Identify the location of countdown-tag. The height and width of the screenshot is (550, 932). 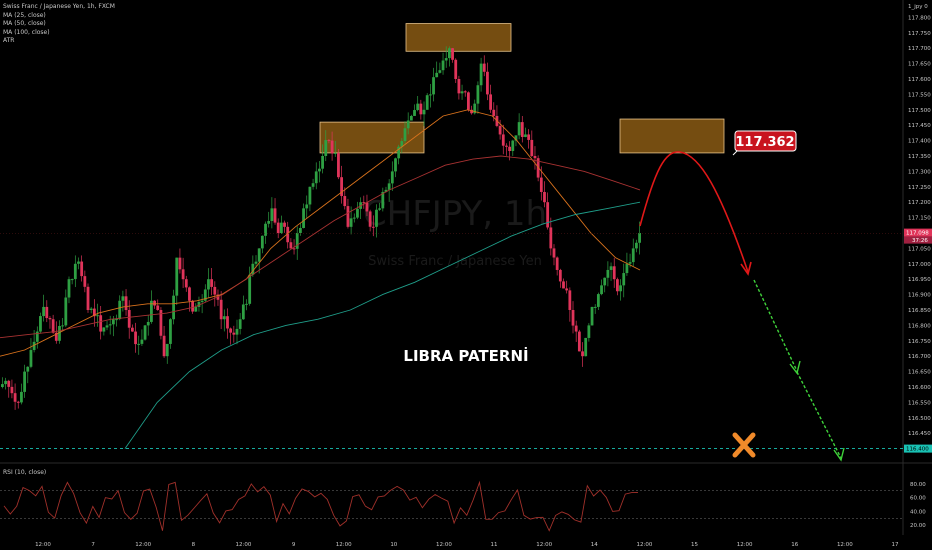
(918, 240).